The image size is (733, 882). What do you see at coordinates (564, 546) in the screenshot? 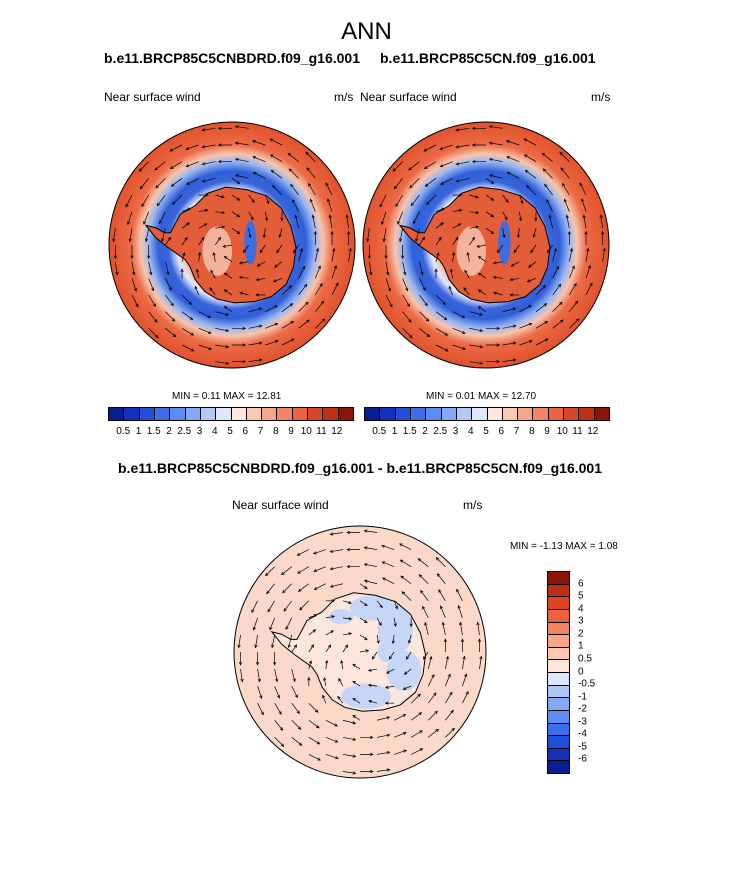
I see `diff-min-max: MIN = -1.13 MAX = 1.08` at bounding box center [564, 546].